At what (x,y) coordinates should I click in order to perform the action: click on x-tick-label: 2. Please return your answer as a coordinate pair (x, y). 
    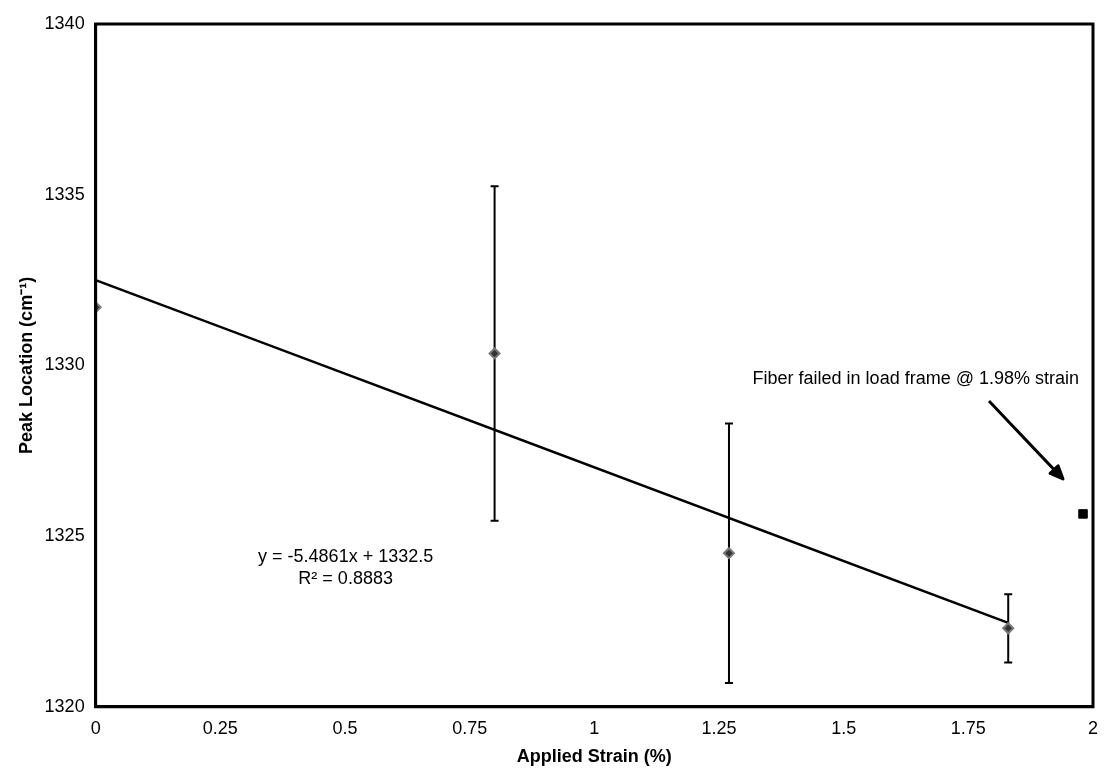
    Looking at the image, I should click on (1093, 727).